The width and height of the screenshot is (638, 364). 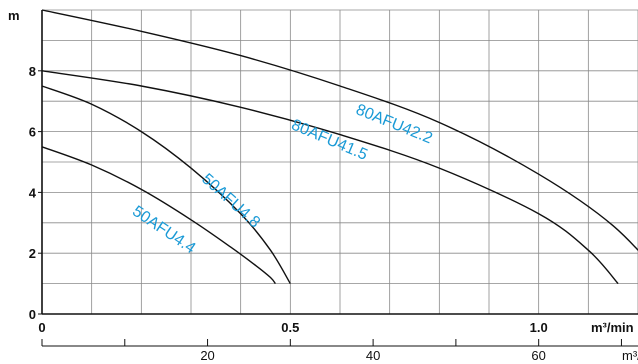 What do you see at coordinates (394, 124) in the screenshot?
I see `curve-label: 80AFU42.2` at bounding box center [394, 124].